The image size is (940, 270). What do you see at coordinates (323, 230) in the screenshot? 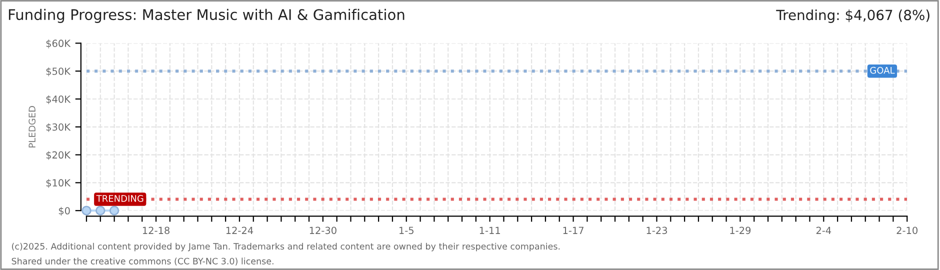
I see `x-tick-label: 12-30` at bounding box center [323, 230].